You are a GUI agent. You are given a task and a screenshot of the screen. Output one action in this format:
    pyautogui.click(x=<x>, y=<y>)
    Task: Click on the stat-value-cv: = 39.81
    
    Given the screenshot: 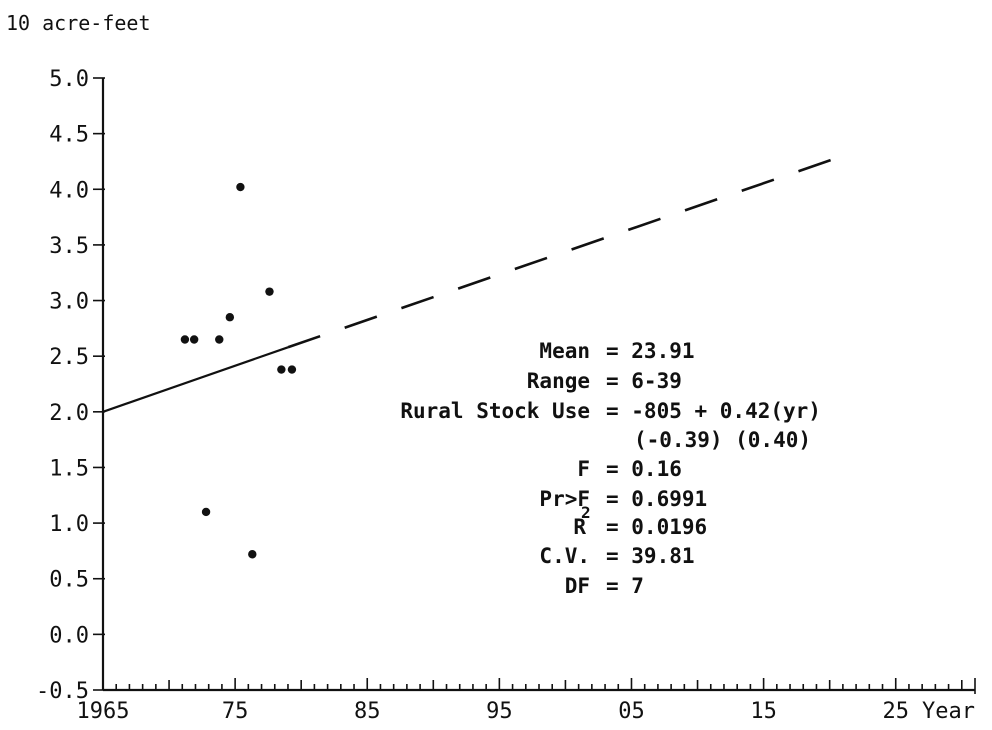 What is the action you would take?
    pyautogui.click(x=650, y=556)
    